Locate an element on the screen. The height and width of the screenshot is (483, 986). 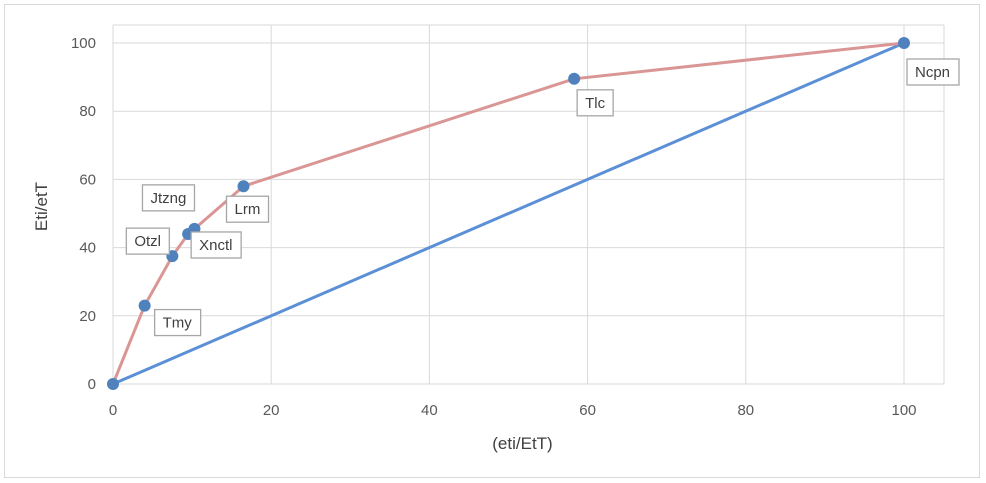
x-tick-label: 20 is located at coordinates (271, 410).